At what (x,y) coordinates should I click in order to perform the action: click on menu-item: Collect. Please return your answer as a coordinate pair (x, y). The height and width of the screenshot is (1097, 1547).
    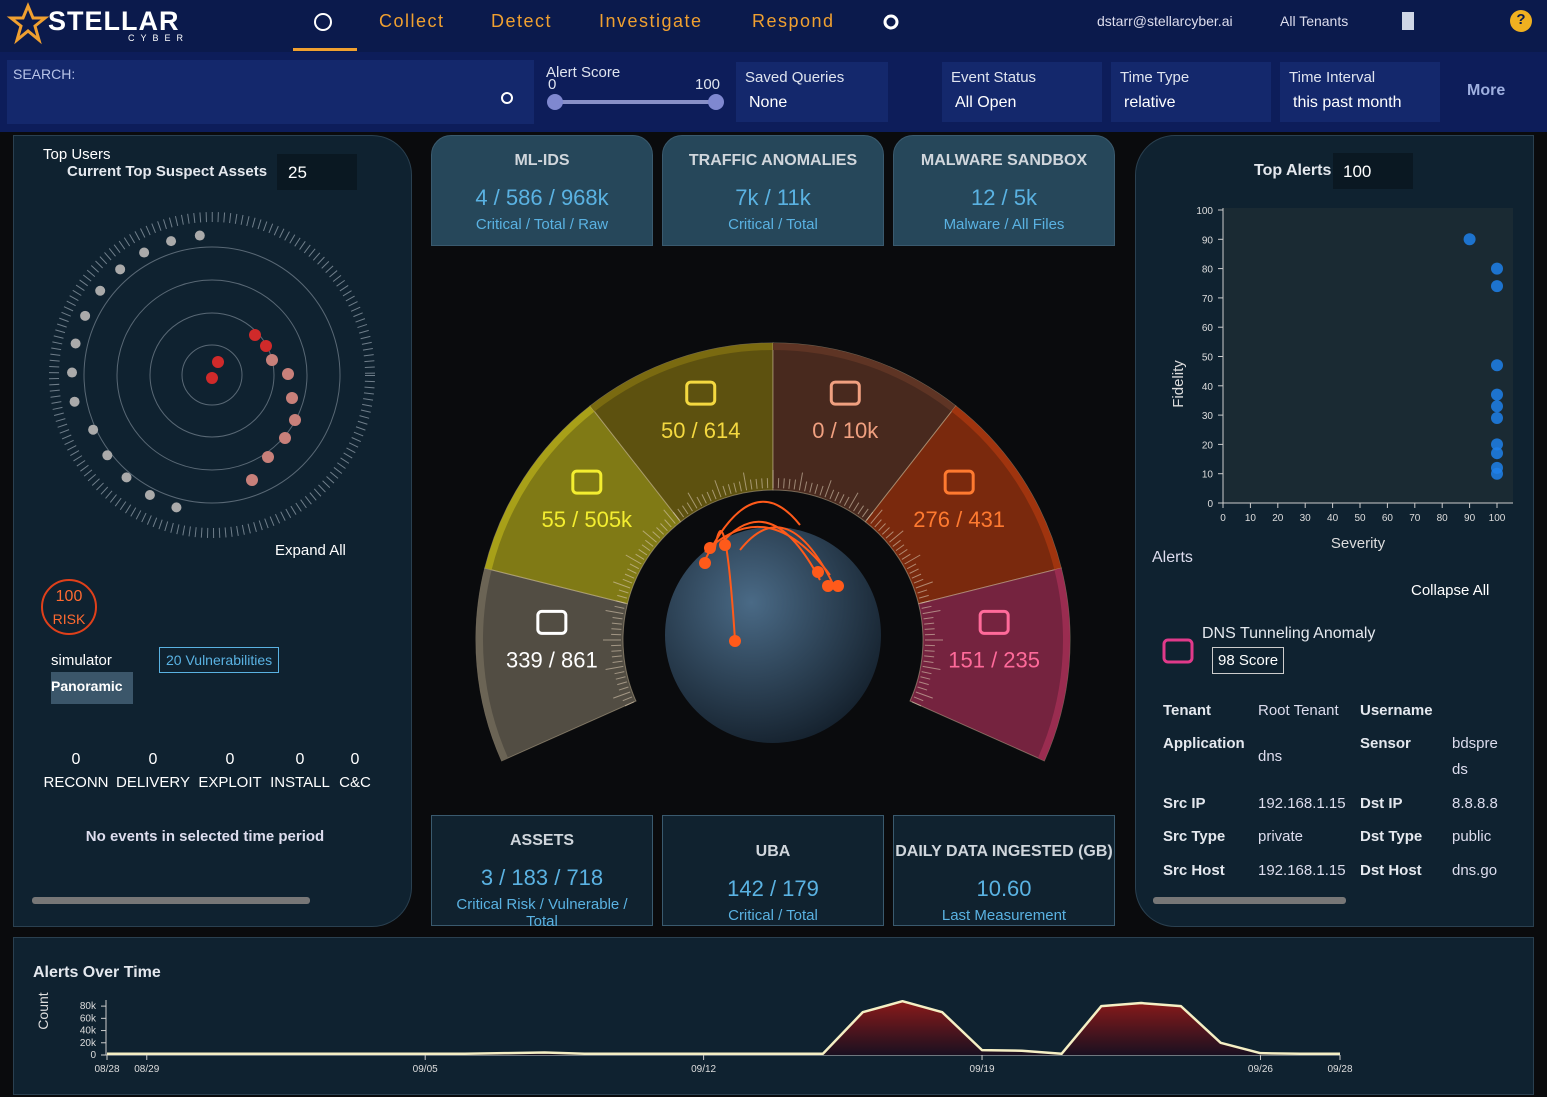
    Looking at the image, I should click on (412, 21).